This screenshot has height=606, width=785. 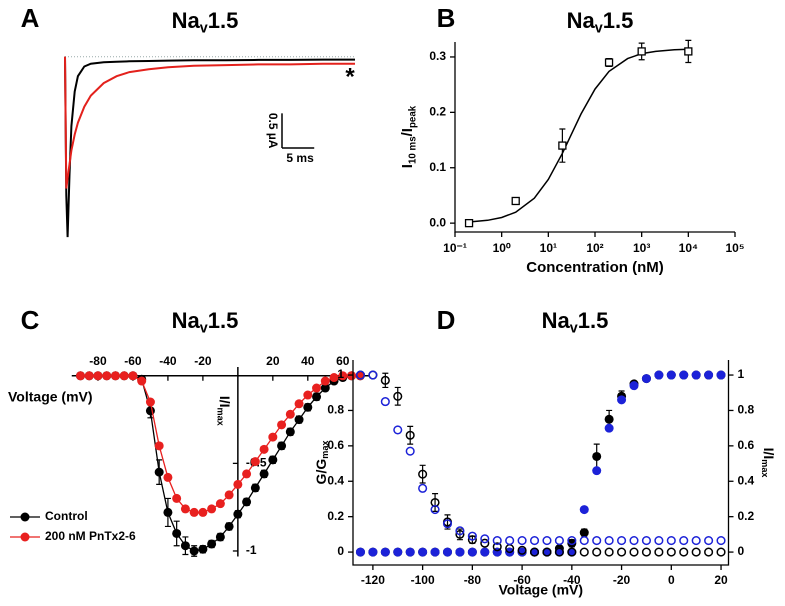 What do you see at coordinates (308, 361) in the screenshot?
I see `x-tick-label: 40` at bounding box center [308, 361].